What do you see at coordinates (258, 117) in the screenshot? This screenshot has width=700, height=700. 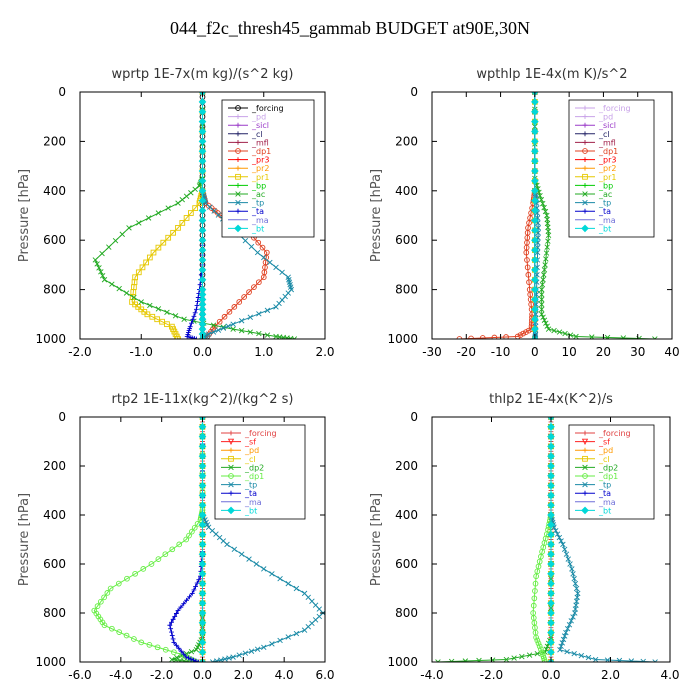 I see `legend-entry: _pd` at bounding box center [258, 117].